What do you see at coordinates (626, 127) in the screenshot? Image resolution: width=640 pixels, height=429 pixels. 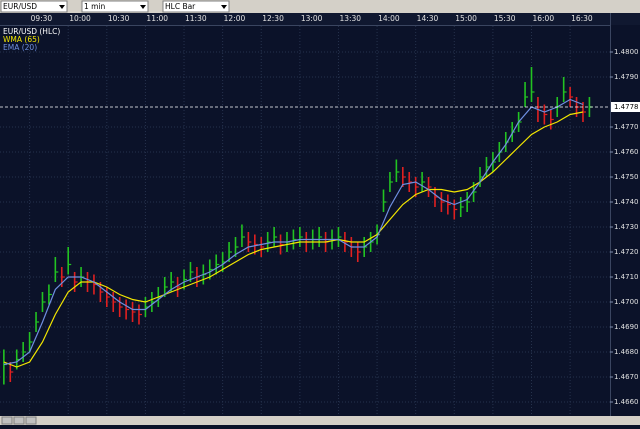 I see `y-tick-label: 1.4770` at bounding box center [626, 127].